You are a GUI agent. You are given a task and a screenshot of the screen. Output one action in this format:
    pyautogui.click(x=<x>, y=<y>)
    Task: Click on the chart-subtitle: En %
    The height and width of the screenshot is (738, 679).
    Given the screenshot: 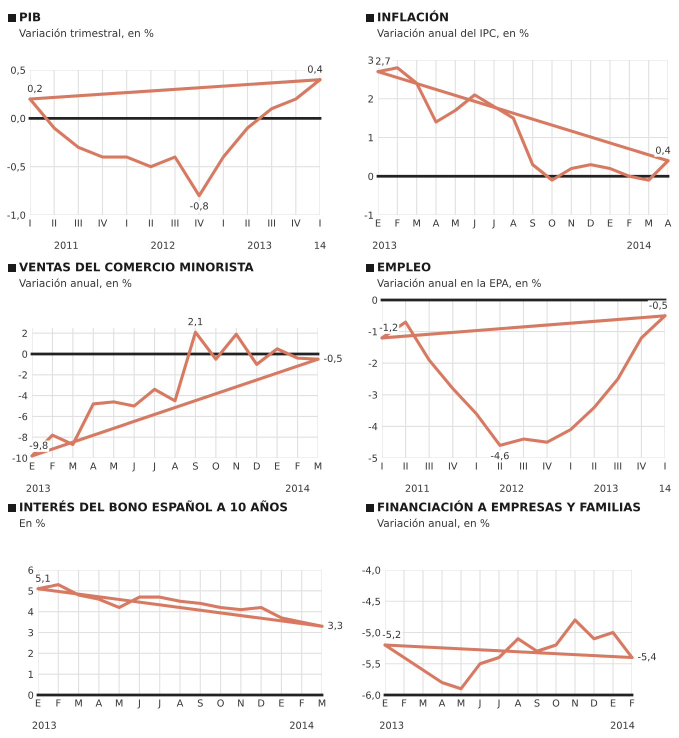 What is the action you would take?
    pyautogui.click(x=32, y=523)
    